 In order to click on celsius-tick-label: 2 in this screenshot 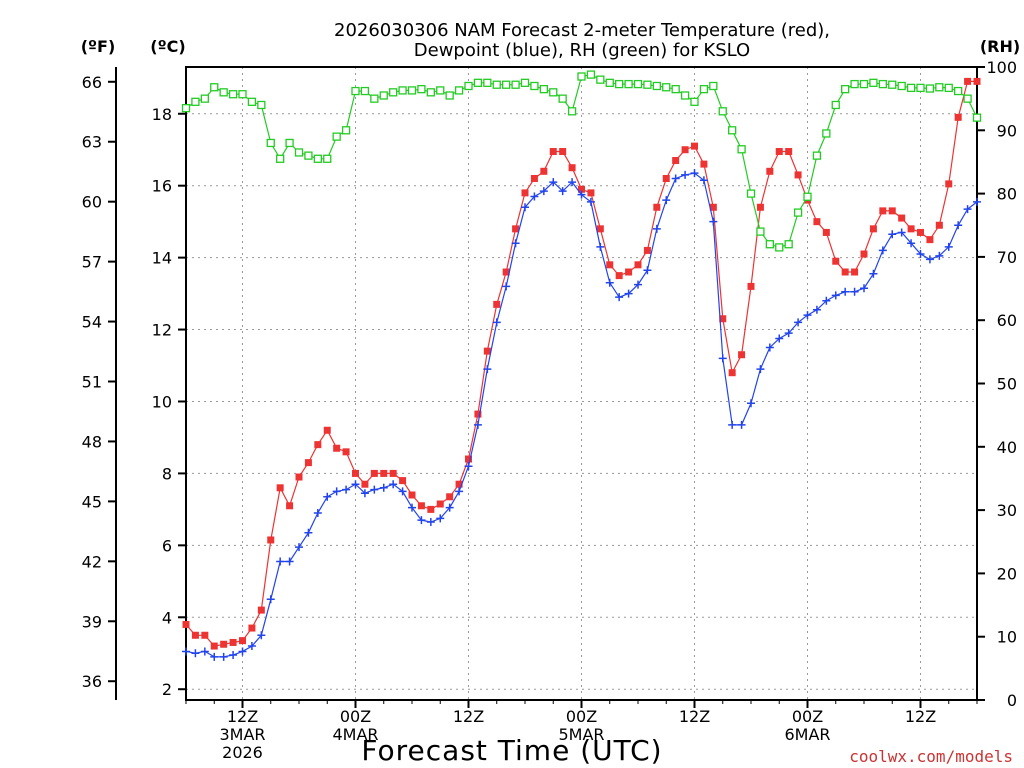, I will do `click(167, 689)`.